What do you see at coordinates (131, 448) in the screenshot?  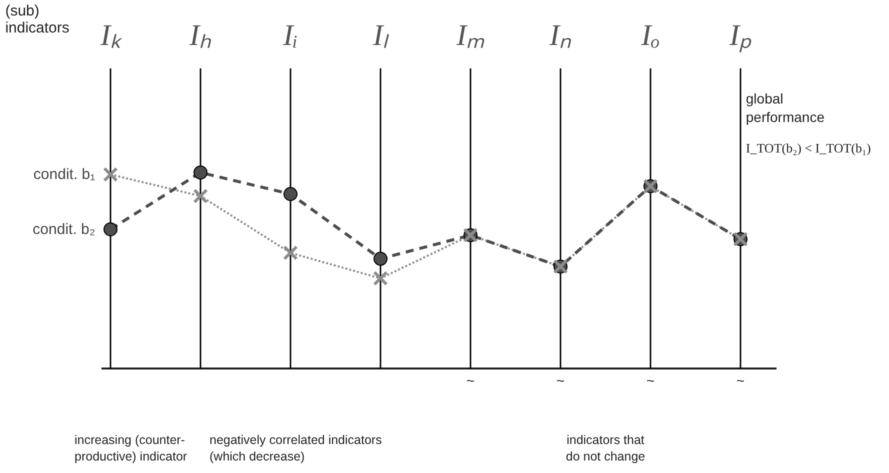 I see `text: increasing (counter- productive) indicator` at bounding box center [131, 448].